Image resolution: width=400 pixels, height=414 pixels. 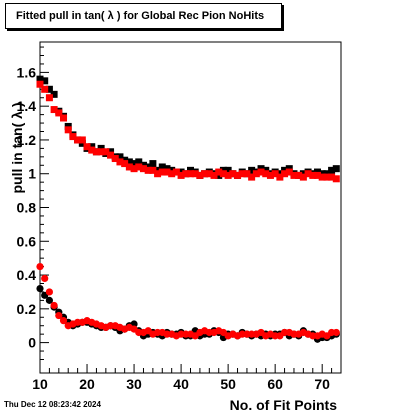 I want to click on y-tick-label: 1.6, so click(x=27, y=72).